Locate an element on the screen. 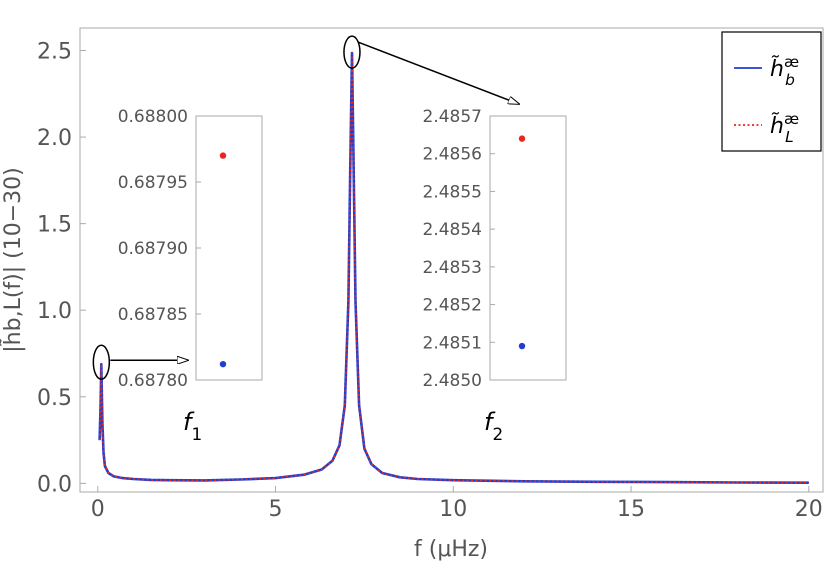  y-tick-label: 0.5 is located at coordinates (54, 398).